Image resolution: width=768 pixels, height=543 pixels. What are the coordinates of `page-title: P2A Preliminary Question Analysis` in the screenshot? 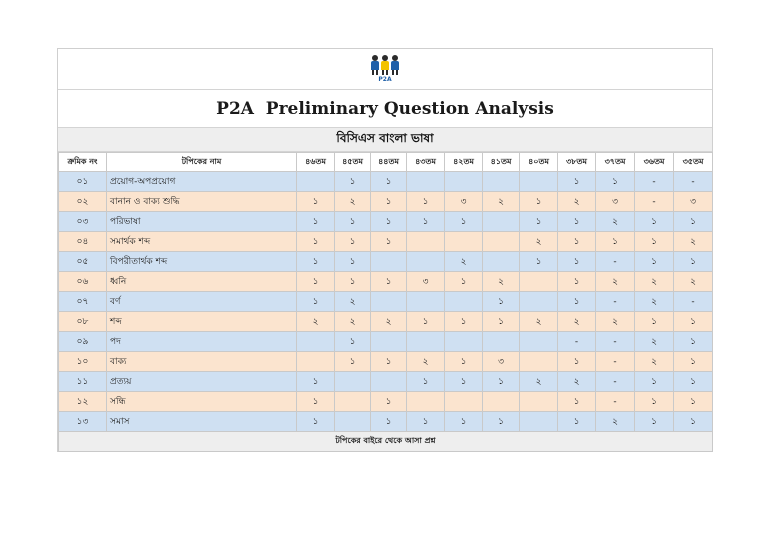 It's located at (385, 109).